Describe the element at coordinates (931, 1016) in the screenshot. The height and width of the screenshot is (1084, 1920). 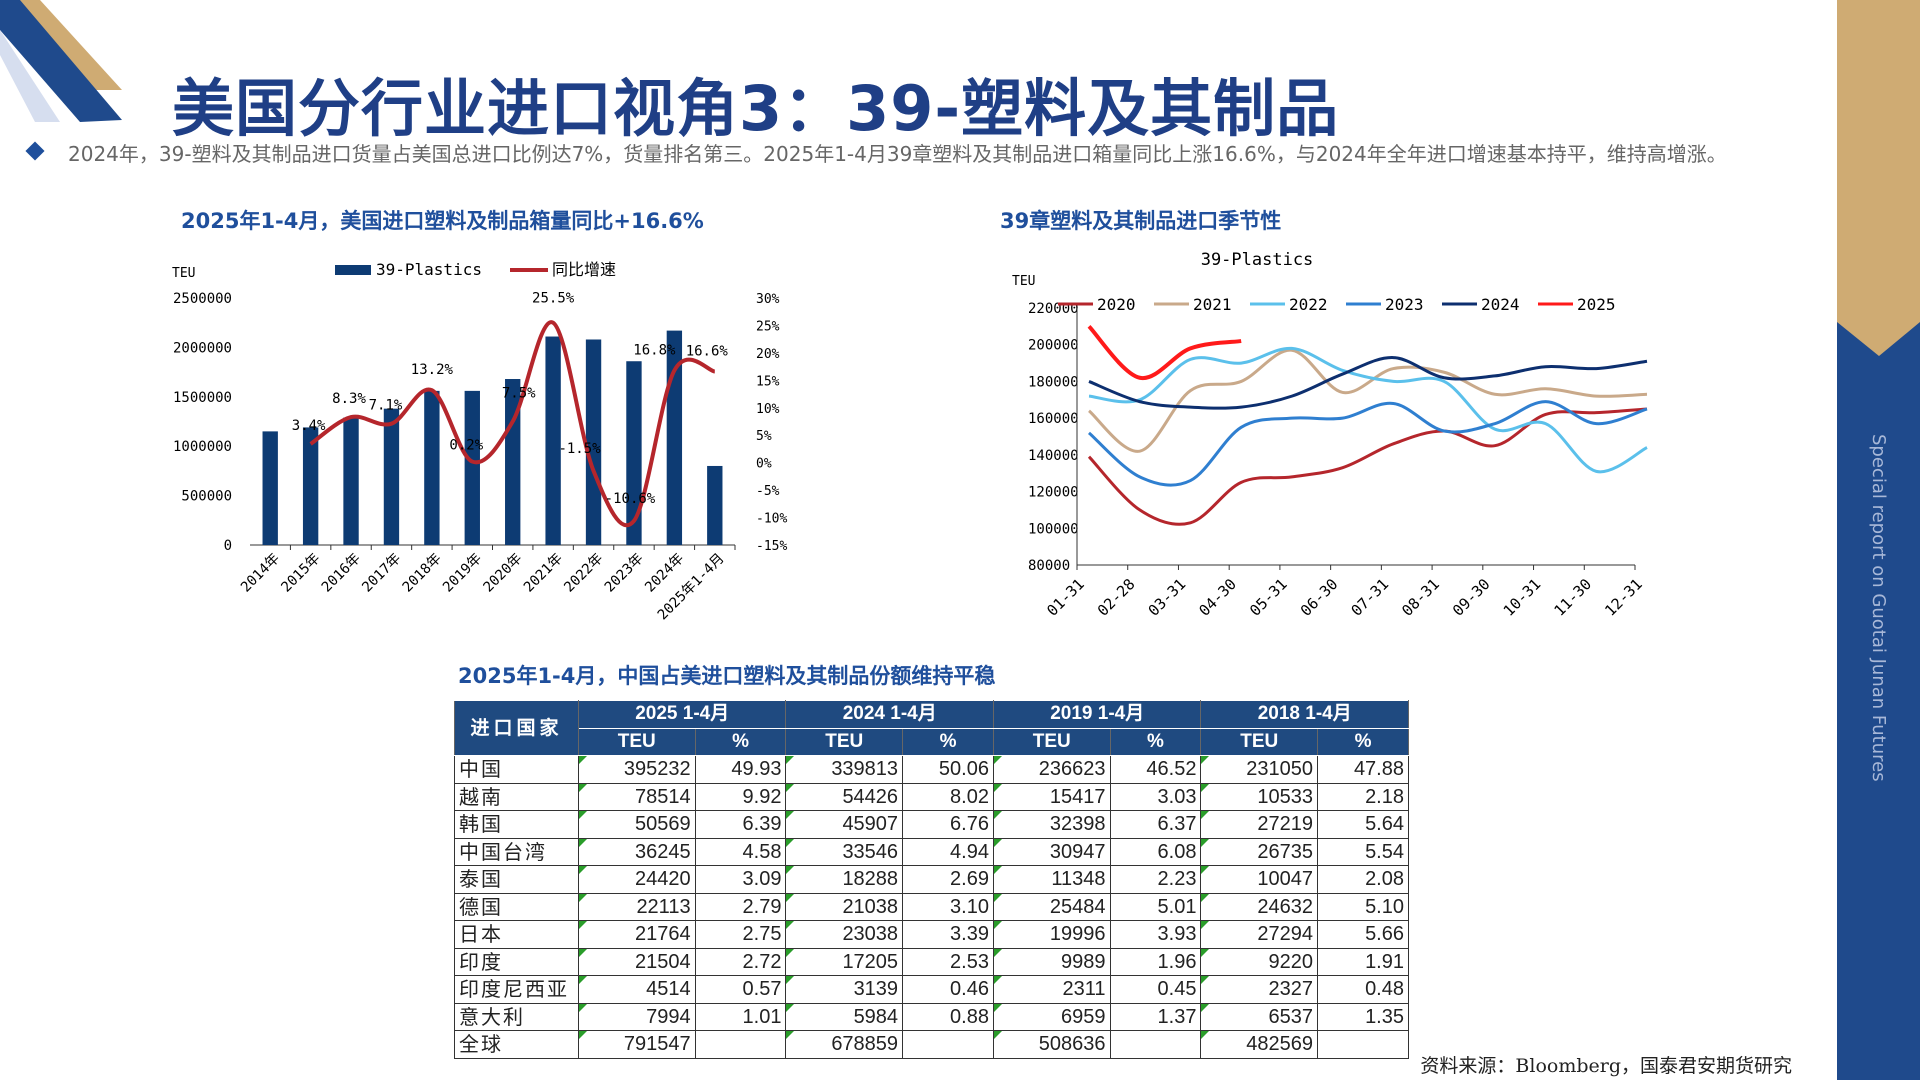
I see `table-row: 意大利 7994 1.01 5984 0.88 6959 1.37 6537 1.35` at that location.